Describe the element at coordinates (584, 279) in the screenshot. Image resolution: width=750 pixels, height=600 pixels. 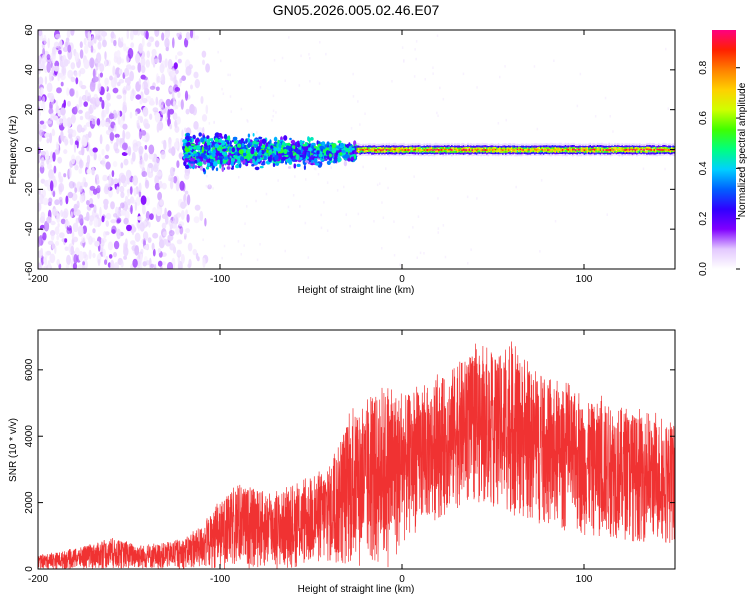
I see `spectrogram-x-tick-label: 100` at that location.